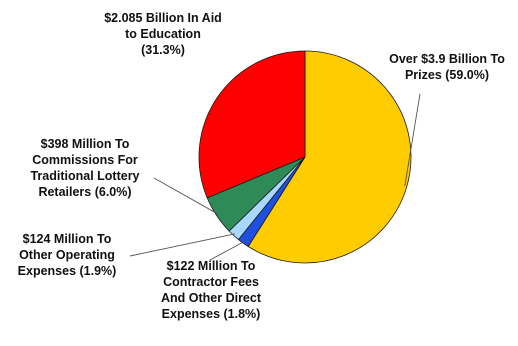 The height and width of the screenshot is (346, 518). Describe the element at coordinates (447, 75) in the screenshot. I see `slice-label-line: Prizes (59.0%)` at that location.